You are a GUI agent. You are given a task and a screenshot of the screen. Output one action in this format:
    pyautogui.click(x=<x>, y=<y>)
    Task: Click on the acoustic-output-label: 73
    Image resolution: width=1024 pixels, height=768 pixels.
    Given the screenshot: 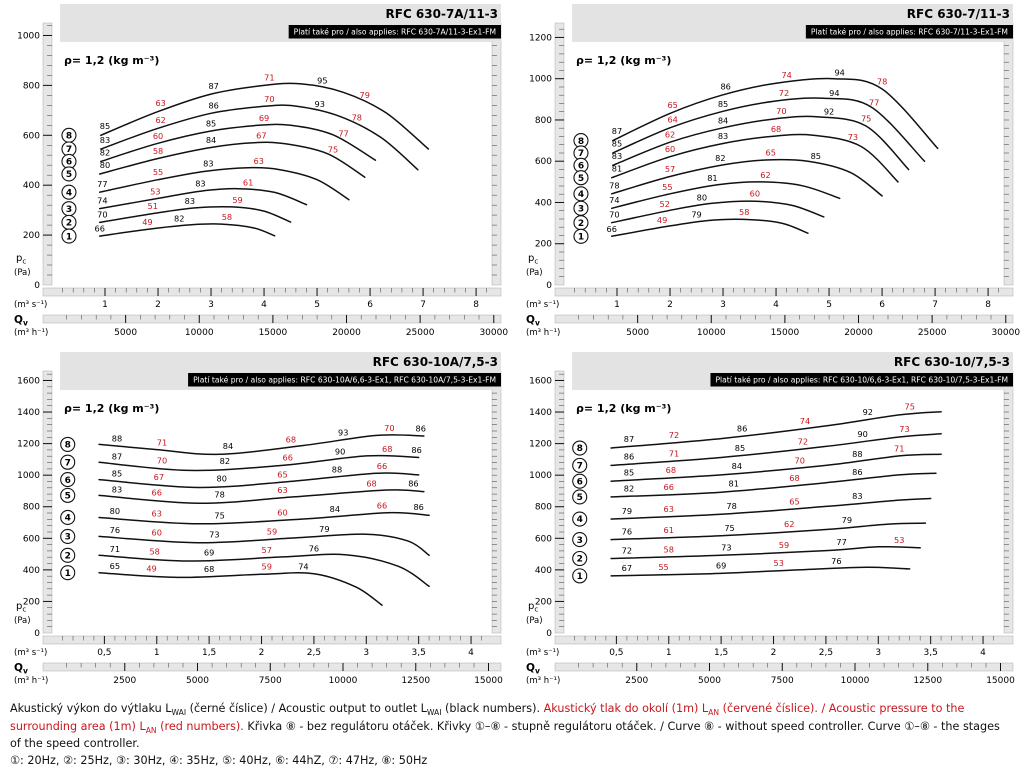 What is the action you would take?
    pyautogui.click(x=214, y=534)
    